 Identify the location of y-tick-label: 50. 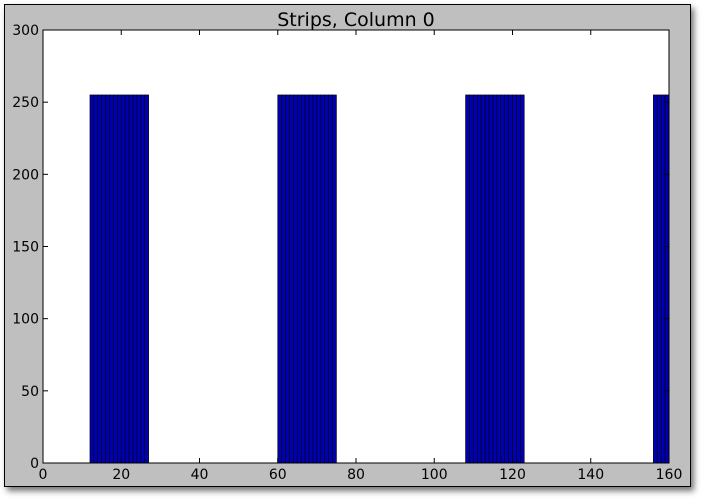
(30, 392).